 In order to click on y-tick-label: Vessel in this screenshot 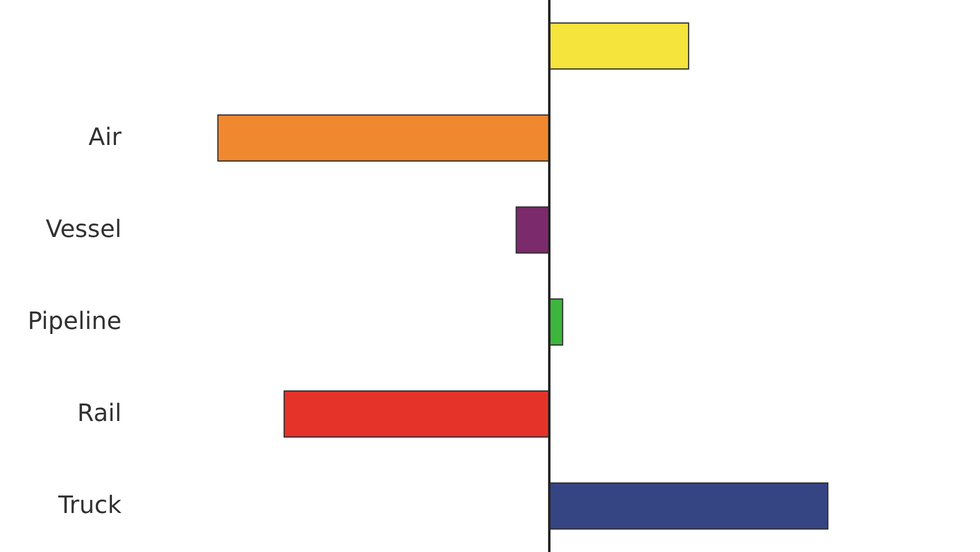, I will do `click(84, 229)`.